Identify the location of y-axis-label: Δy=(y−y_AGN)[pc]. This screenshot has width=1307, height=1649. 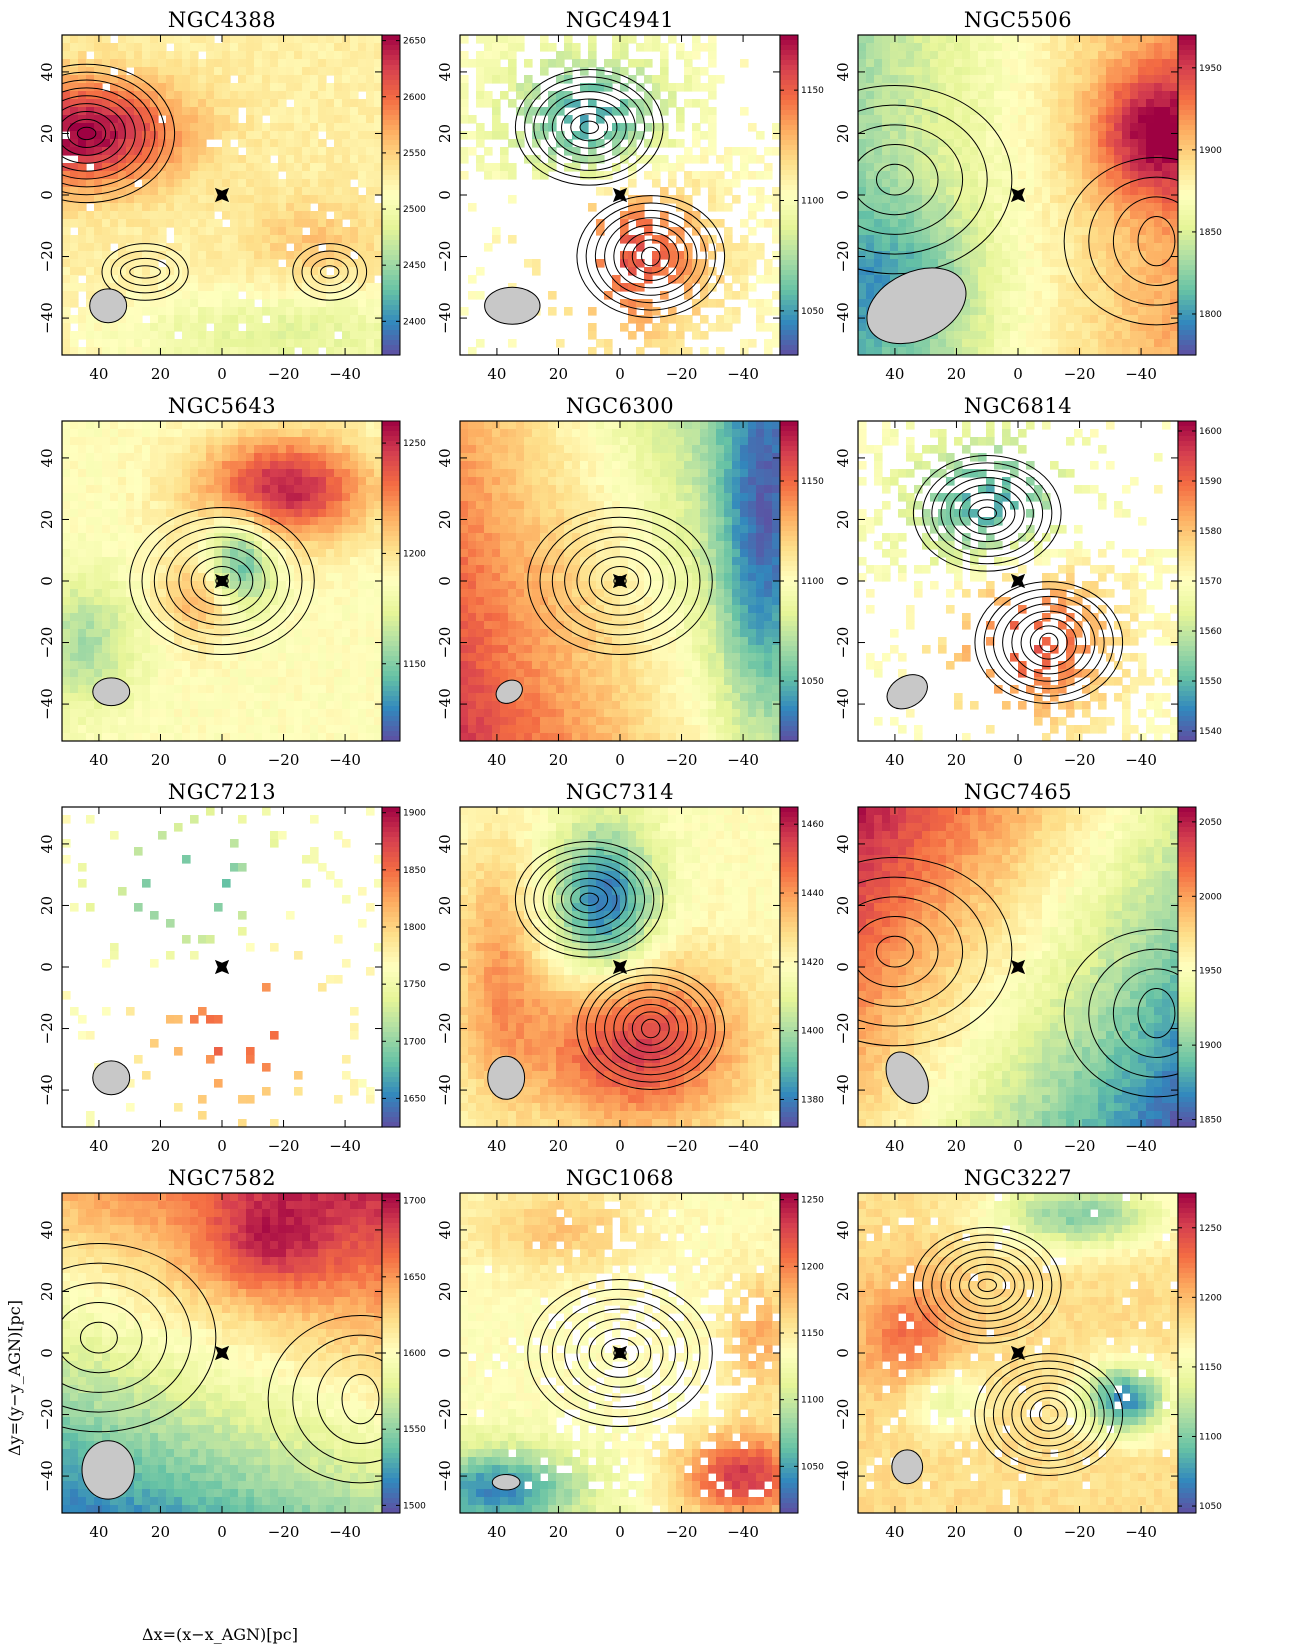
(14, 1378).